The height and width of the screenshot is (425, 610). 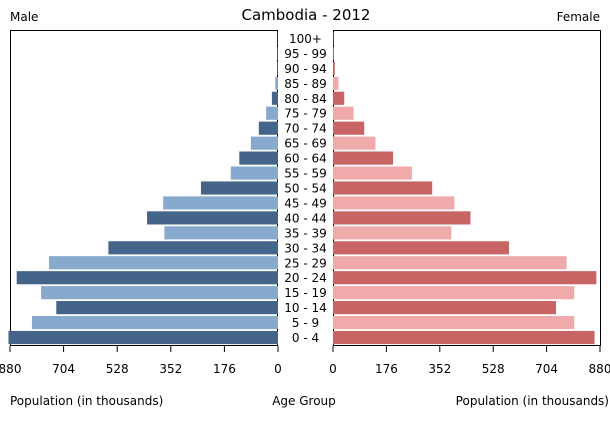 I want to click on female-x-axis: 0 176 352 528 704 880, so click(x=469, y=361).